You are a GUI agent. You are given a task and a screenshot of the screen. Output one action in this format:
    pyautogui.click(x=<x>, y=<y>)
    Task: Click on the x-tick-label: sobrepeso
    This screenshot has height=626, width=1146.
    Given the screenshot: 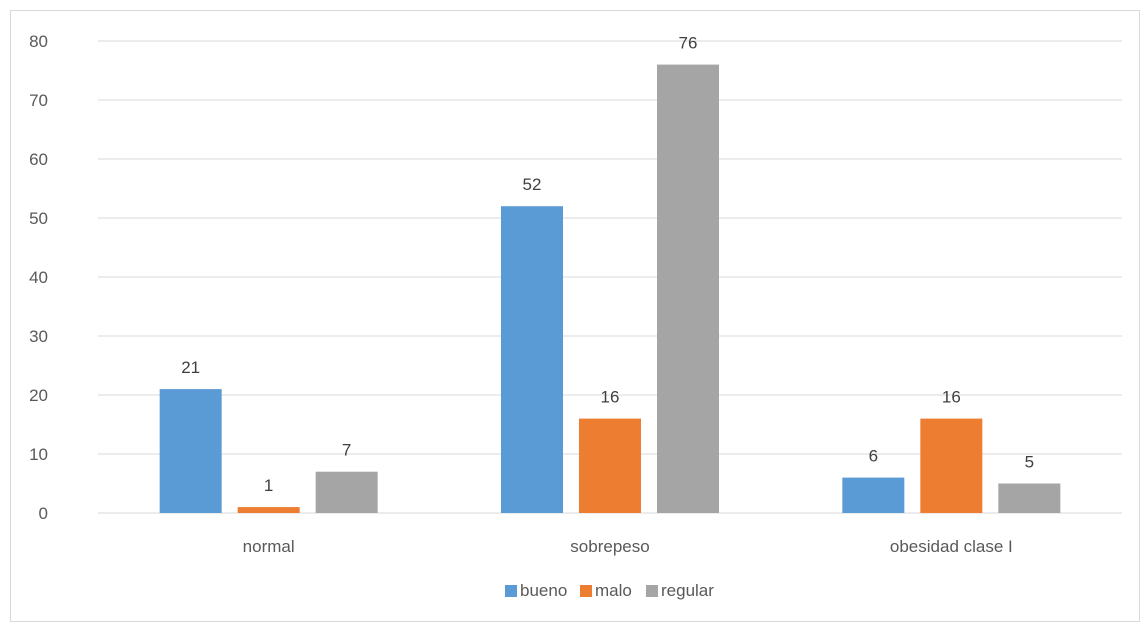 What is the action you would take?
    pyautogui.click(x=609, y=546)
    